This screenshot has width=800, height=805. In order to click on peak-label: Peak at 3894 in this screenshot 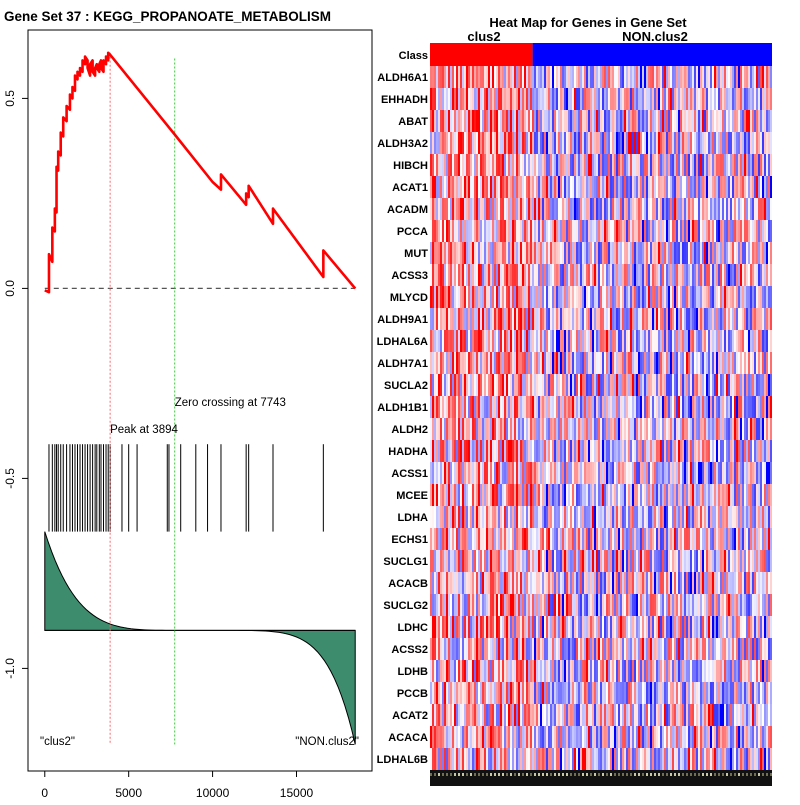, I will do `click(144, 430)`.